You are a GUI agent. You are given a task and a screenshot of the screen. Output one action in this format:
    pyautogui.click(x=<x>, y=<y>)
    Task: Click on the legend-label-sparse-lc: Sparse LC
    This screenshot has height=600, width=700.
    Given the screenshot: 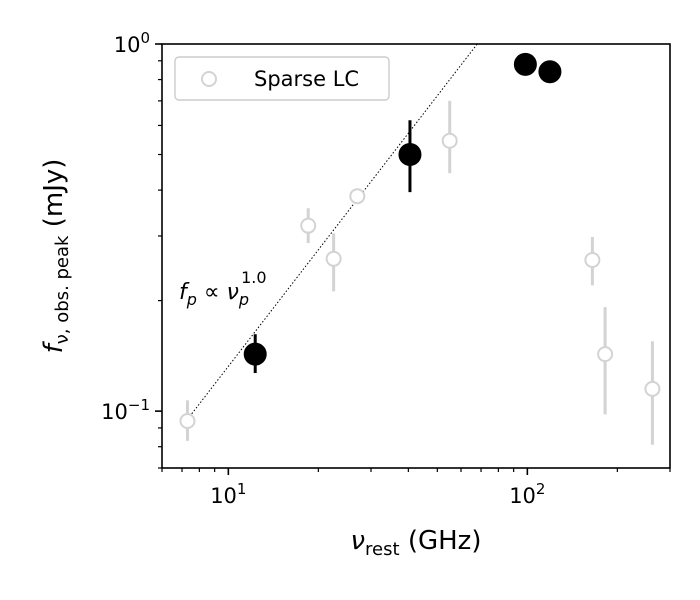 What is the action you would take?
    pyautogui.click(x=306, y=79)
    